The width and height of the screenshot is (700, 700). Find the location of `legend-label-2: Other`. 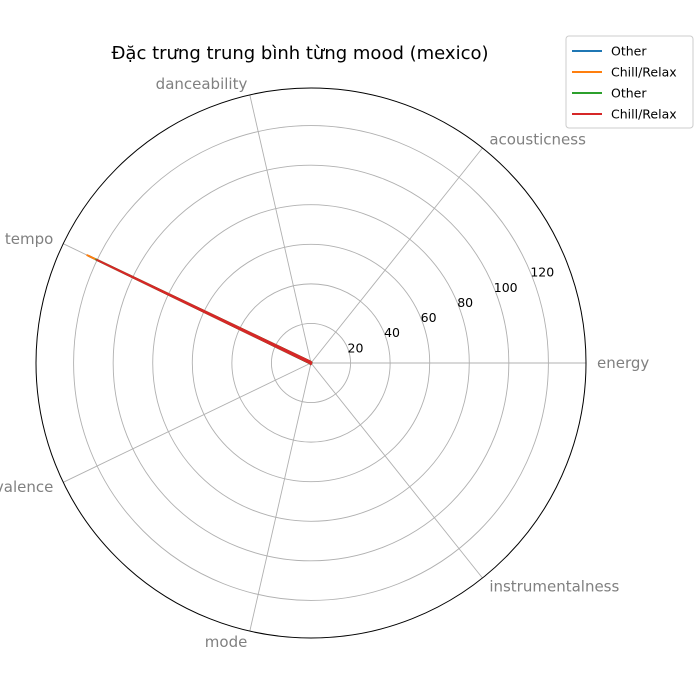

legend-label-2: Other is located at coordinates (629, 93).